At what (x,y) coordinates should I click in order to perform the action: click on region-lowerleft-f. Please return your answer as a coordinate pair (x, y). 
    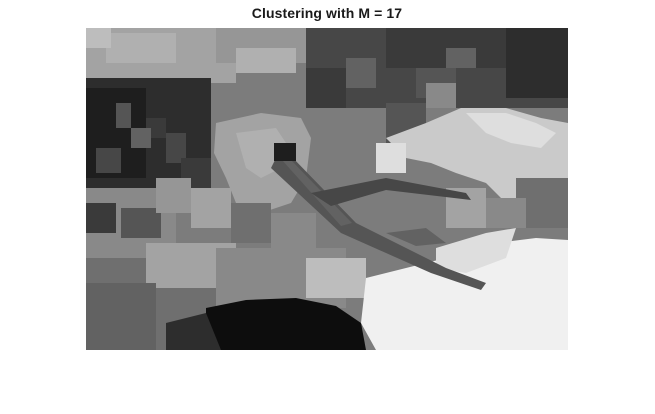
    Looking at the image, I should click on (251, 223).